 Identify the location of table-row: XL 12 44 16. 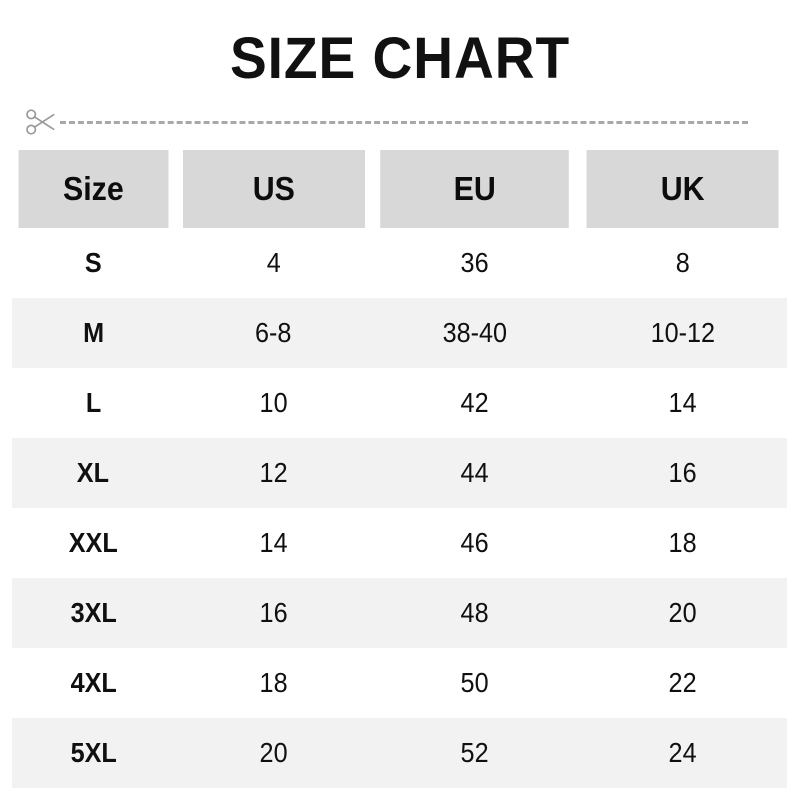
(399, 473).